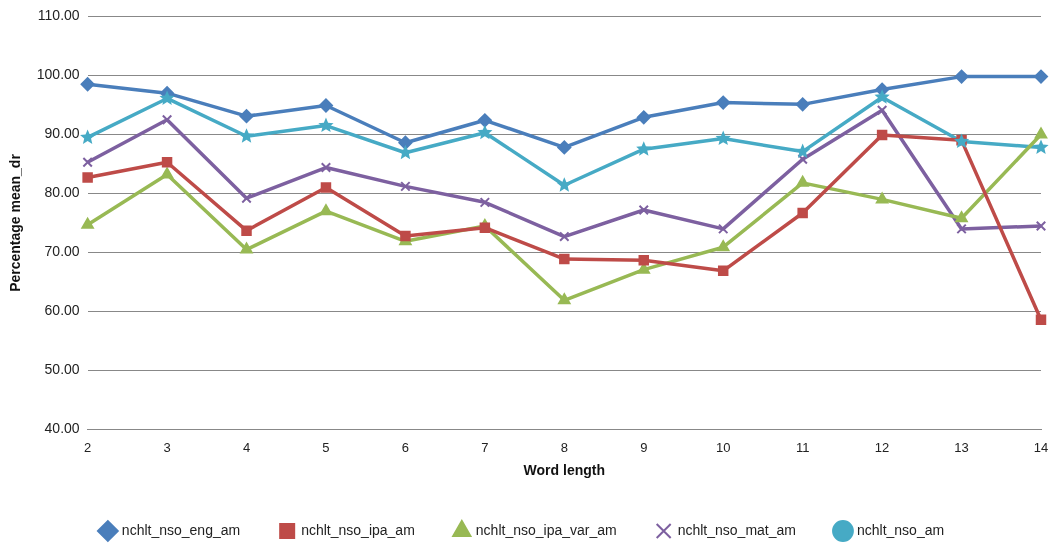  What do you see at coordinates (802, 447) in the screenshot?
I see `x-tick-label: 11` at bounding box center [802, 447].